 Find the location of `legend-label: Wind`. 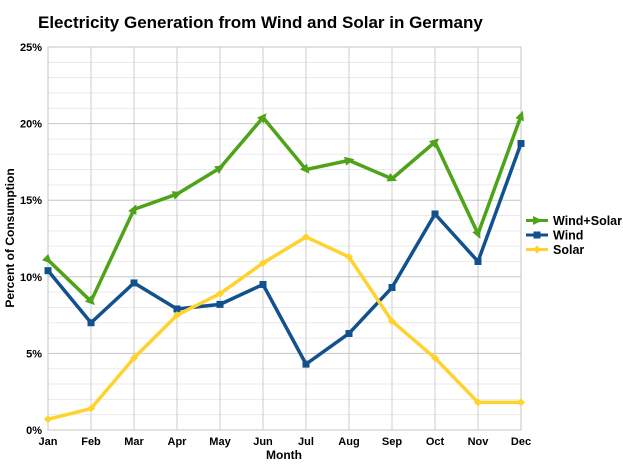

legend-label: Wind is located at coordinates (568, 236).